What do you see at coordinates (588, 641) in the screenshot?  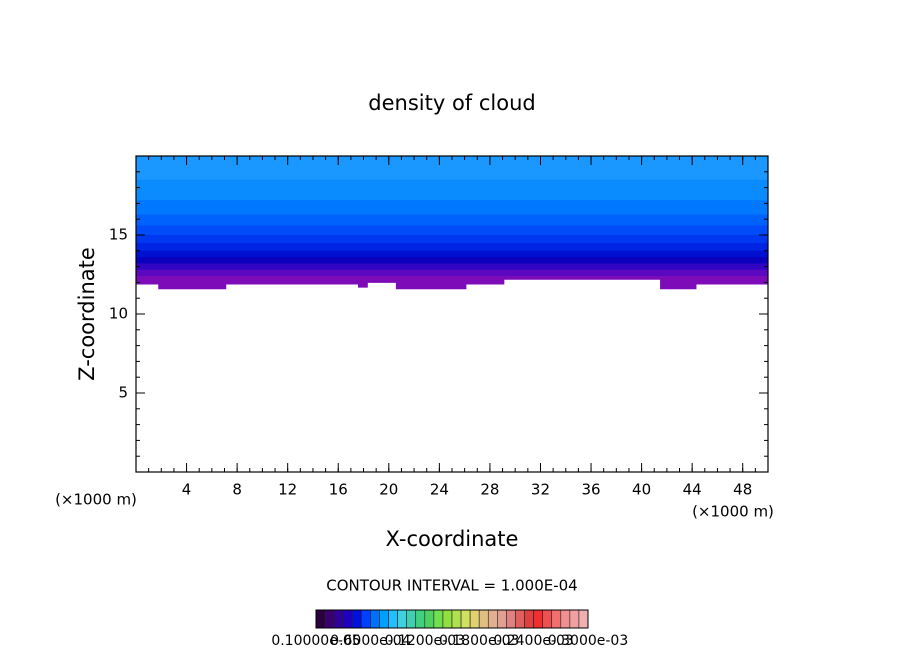 I see `colorbar-label: 0.3000e-03` at bounding box center [588, 641].